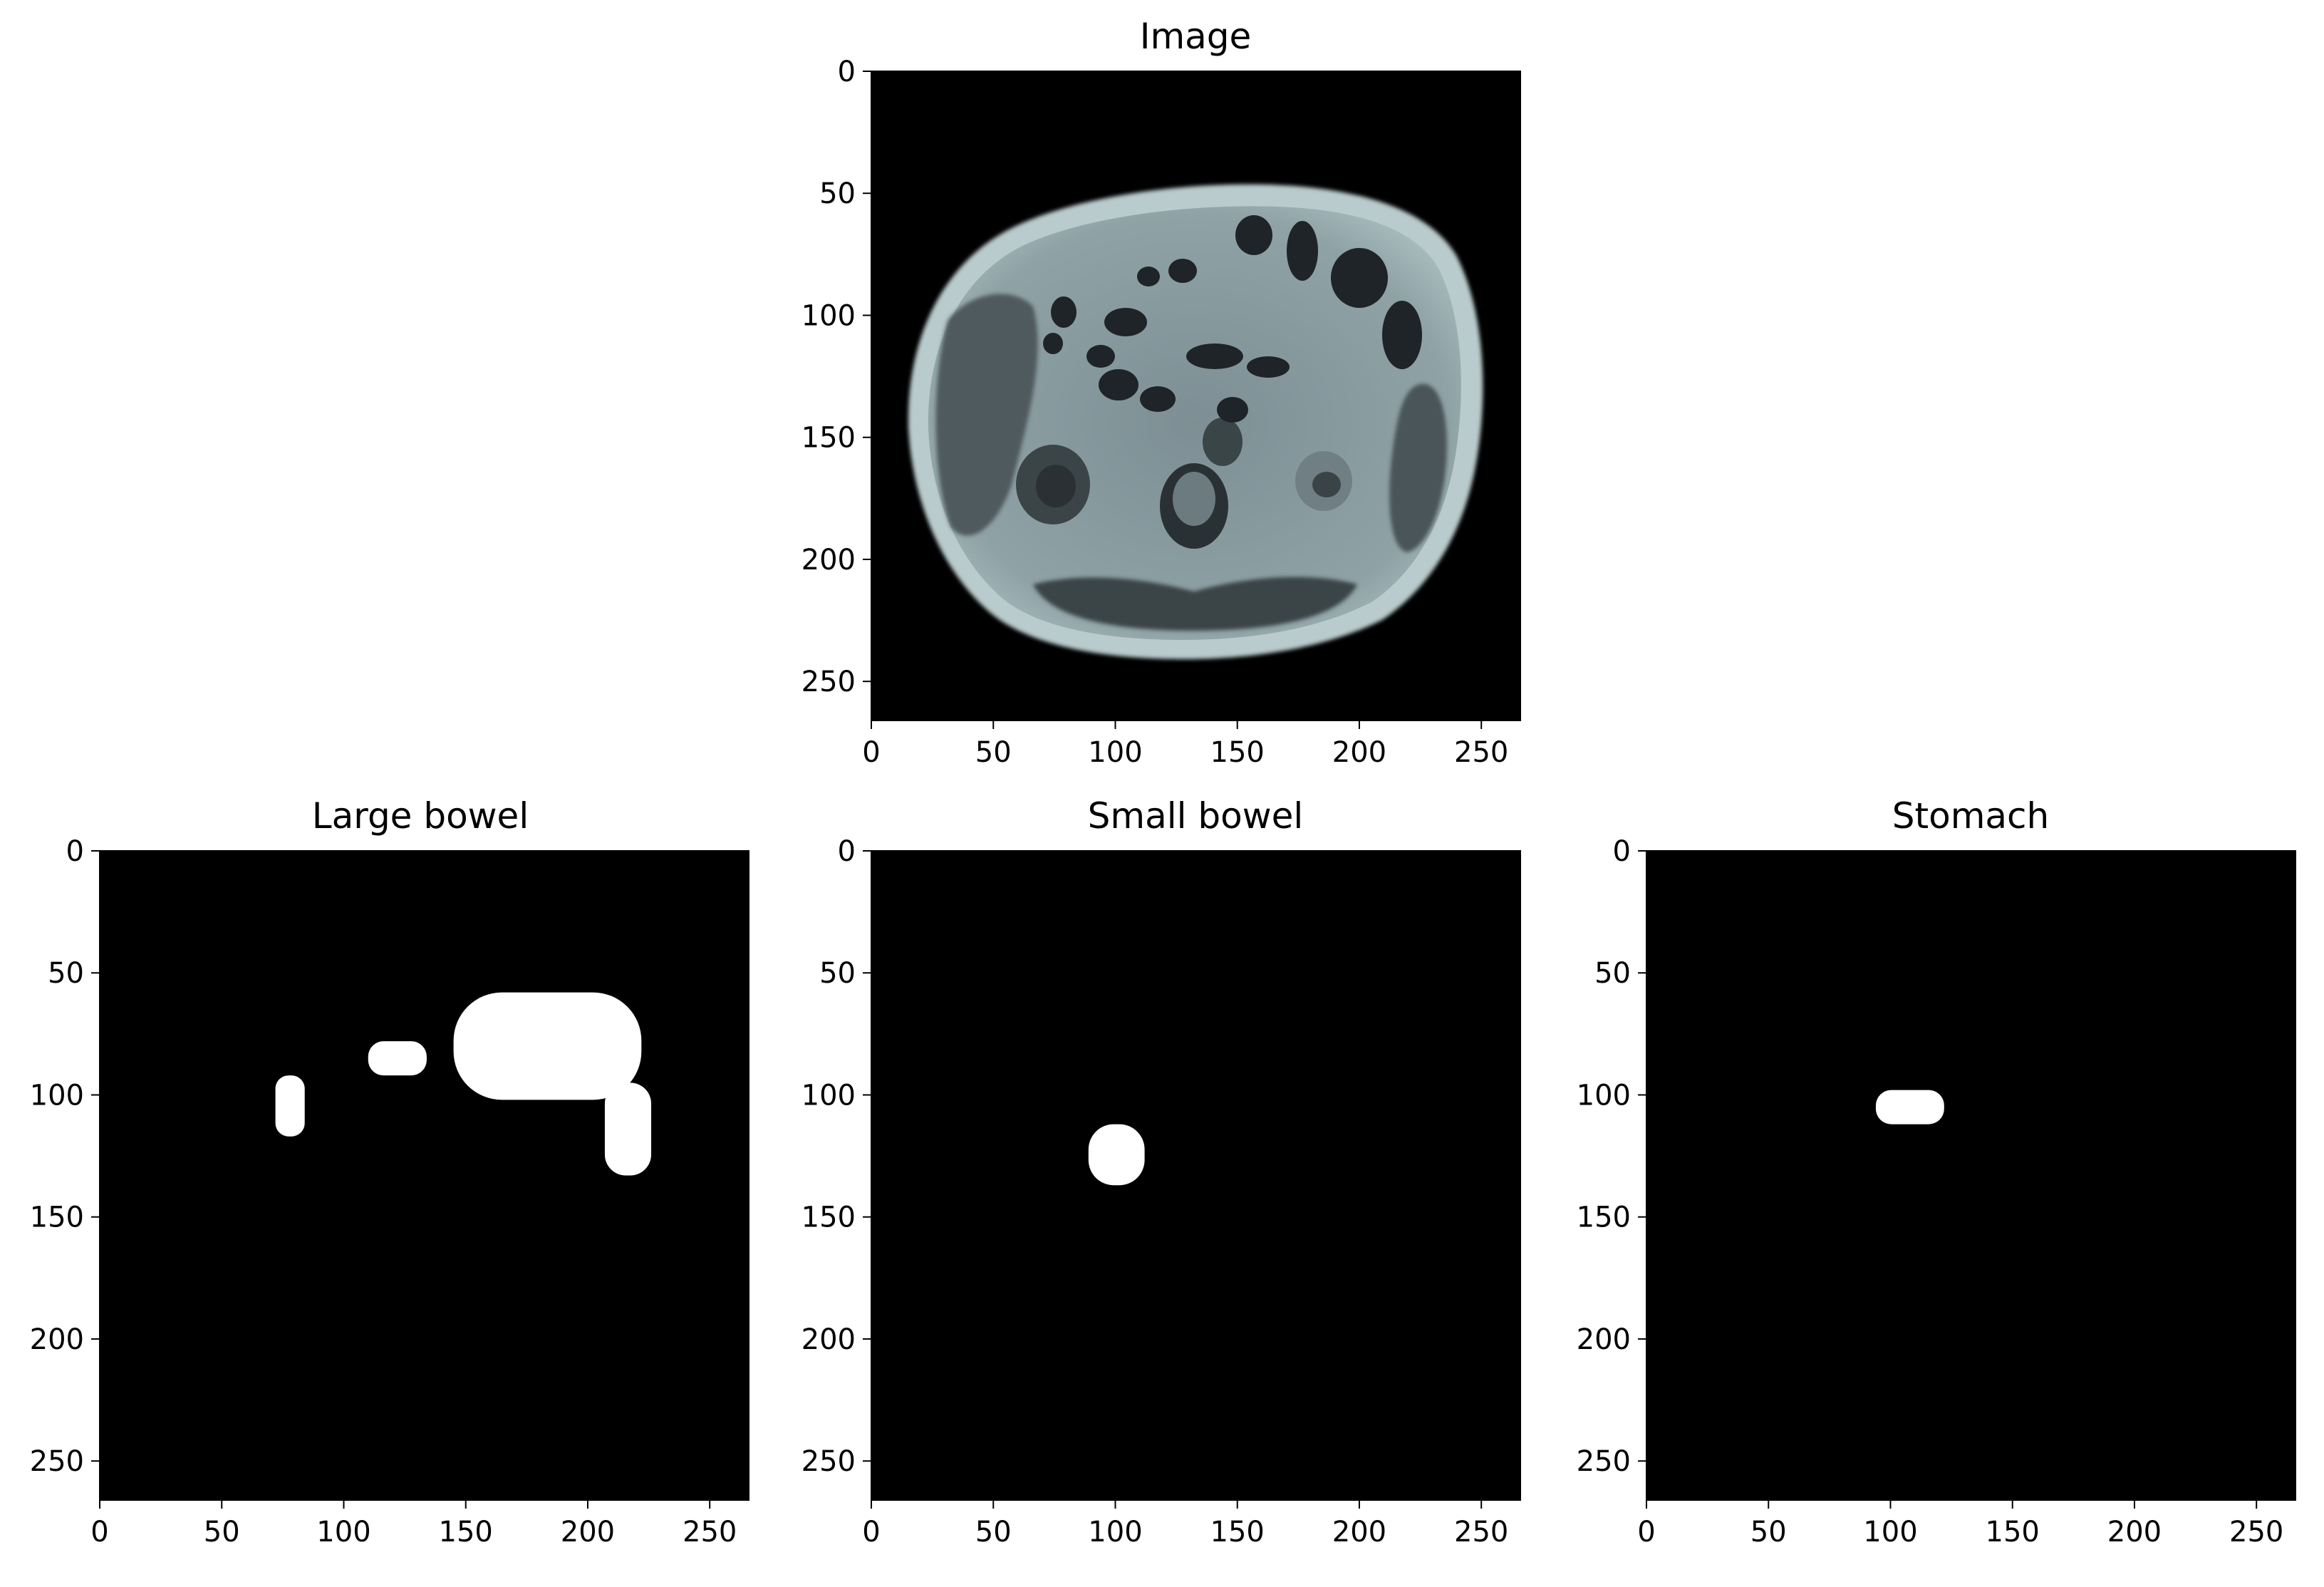 Image resolution: width=2324 pixels, height=1587 pixels. Describe the element at coordinates (1115, 752) in the screenshot. I see `x-tick-label-image: 100` at that location.